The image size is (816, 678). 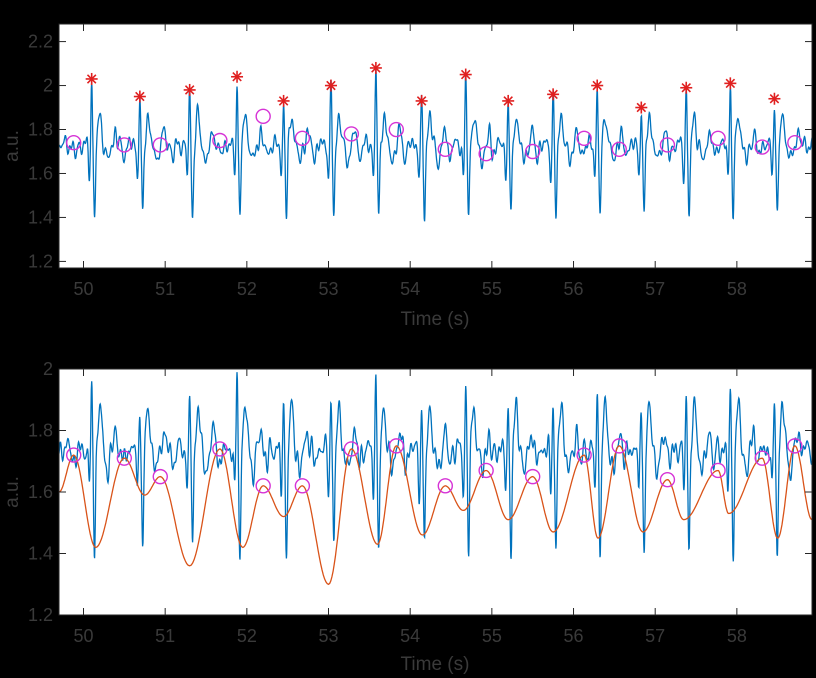 I want to click on x-tick-label: 50, so click(x=83, y=636).